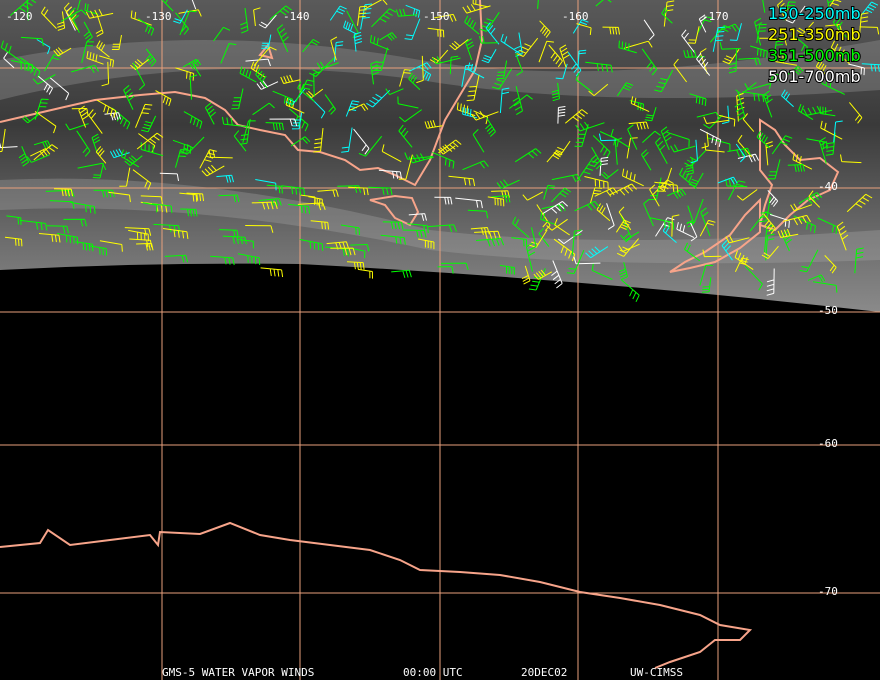 Image resolution: width=880 pixels, height=680 pixels. Describe the element at coordinates (266, 51) in the screenshot. I see `australia-coast` at that location.